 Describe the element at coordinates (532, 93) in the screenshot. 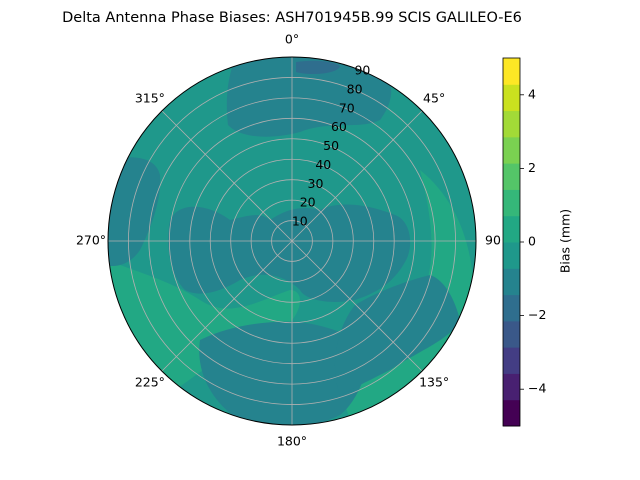

I see `colorbar-tick-label: 4` at that location.